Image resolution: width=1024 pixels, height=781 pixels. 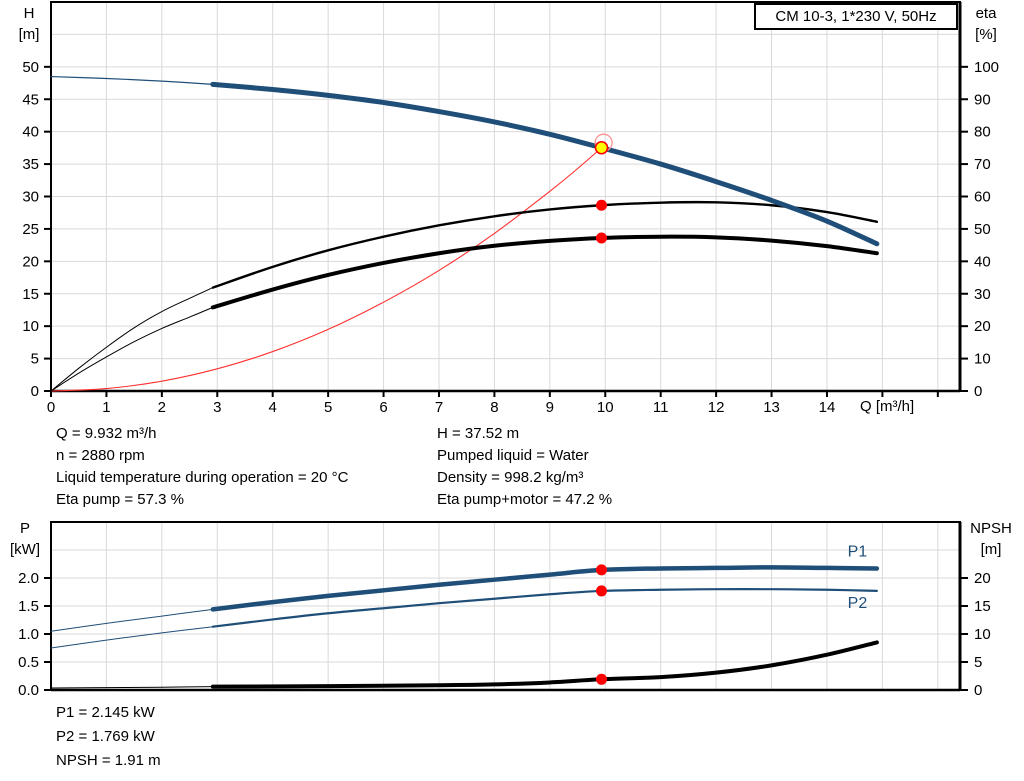 What do you see at coordinates (108, 760) in the screenshot?
I see `result-npsh: NPSH = 1.91 m` at bounding box center [108, 760].